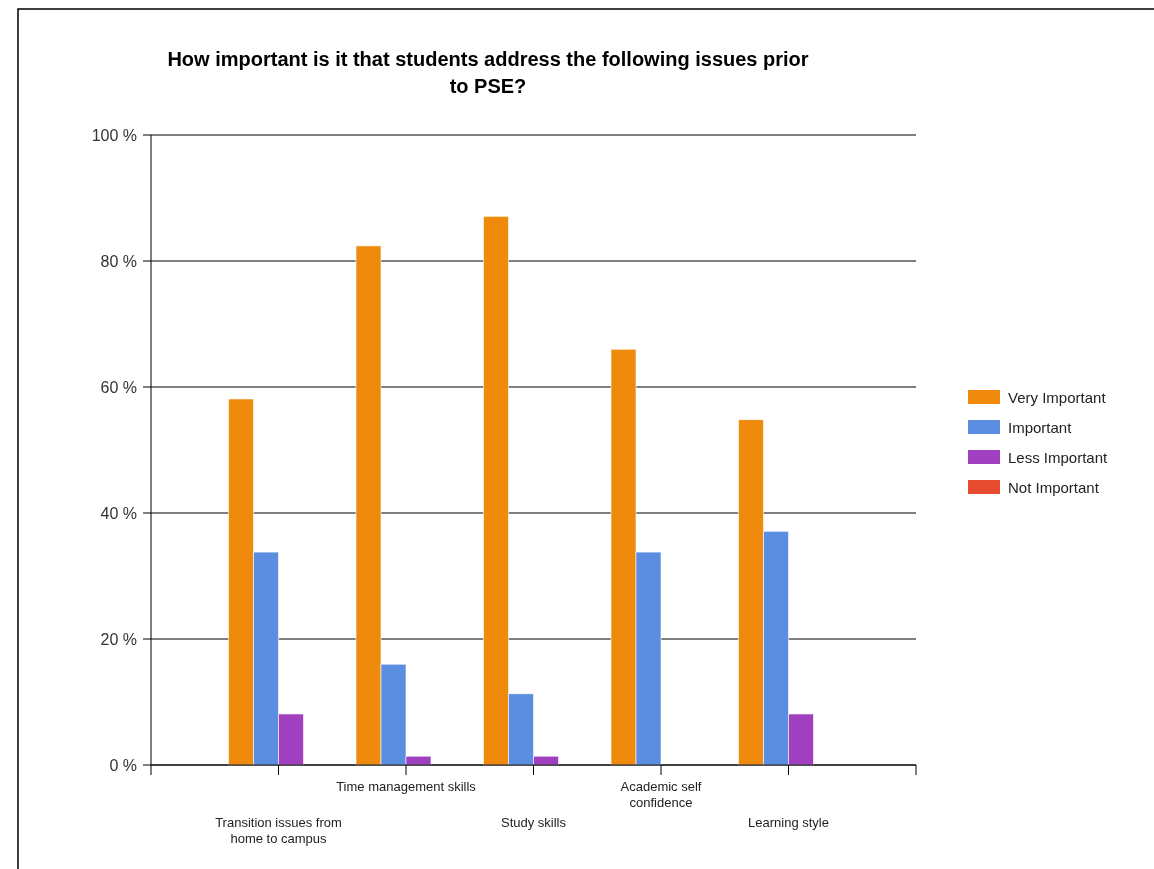 This screenshot has width=1154, height=869. I want to click on y-tick-label: 100 %, so click(114, 135).